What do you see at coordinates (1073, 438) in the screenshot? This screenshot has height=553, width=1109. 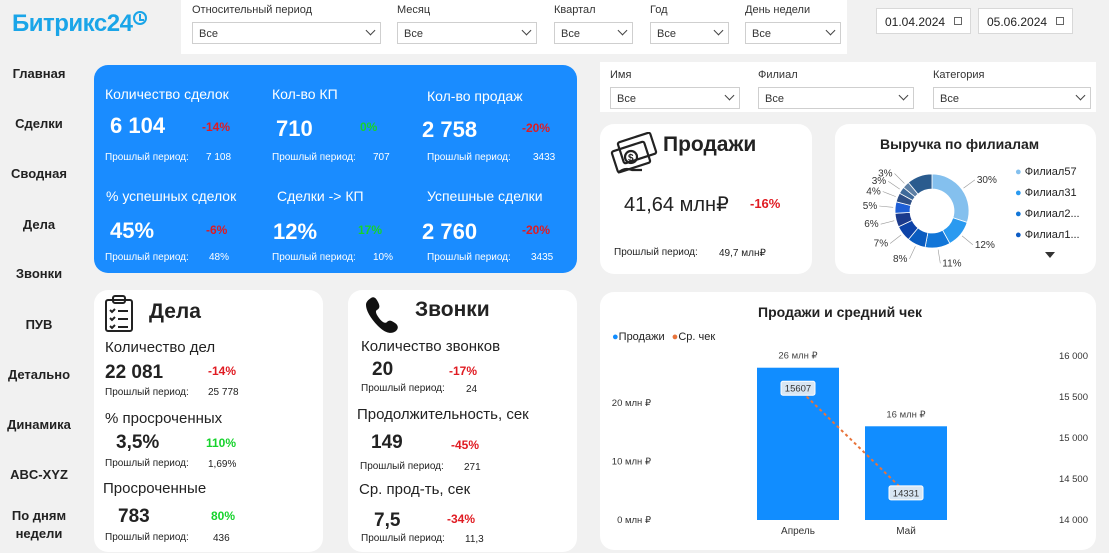 I see `y-right-tick-label: 15 000` at bounding box center [1073, 438].